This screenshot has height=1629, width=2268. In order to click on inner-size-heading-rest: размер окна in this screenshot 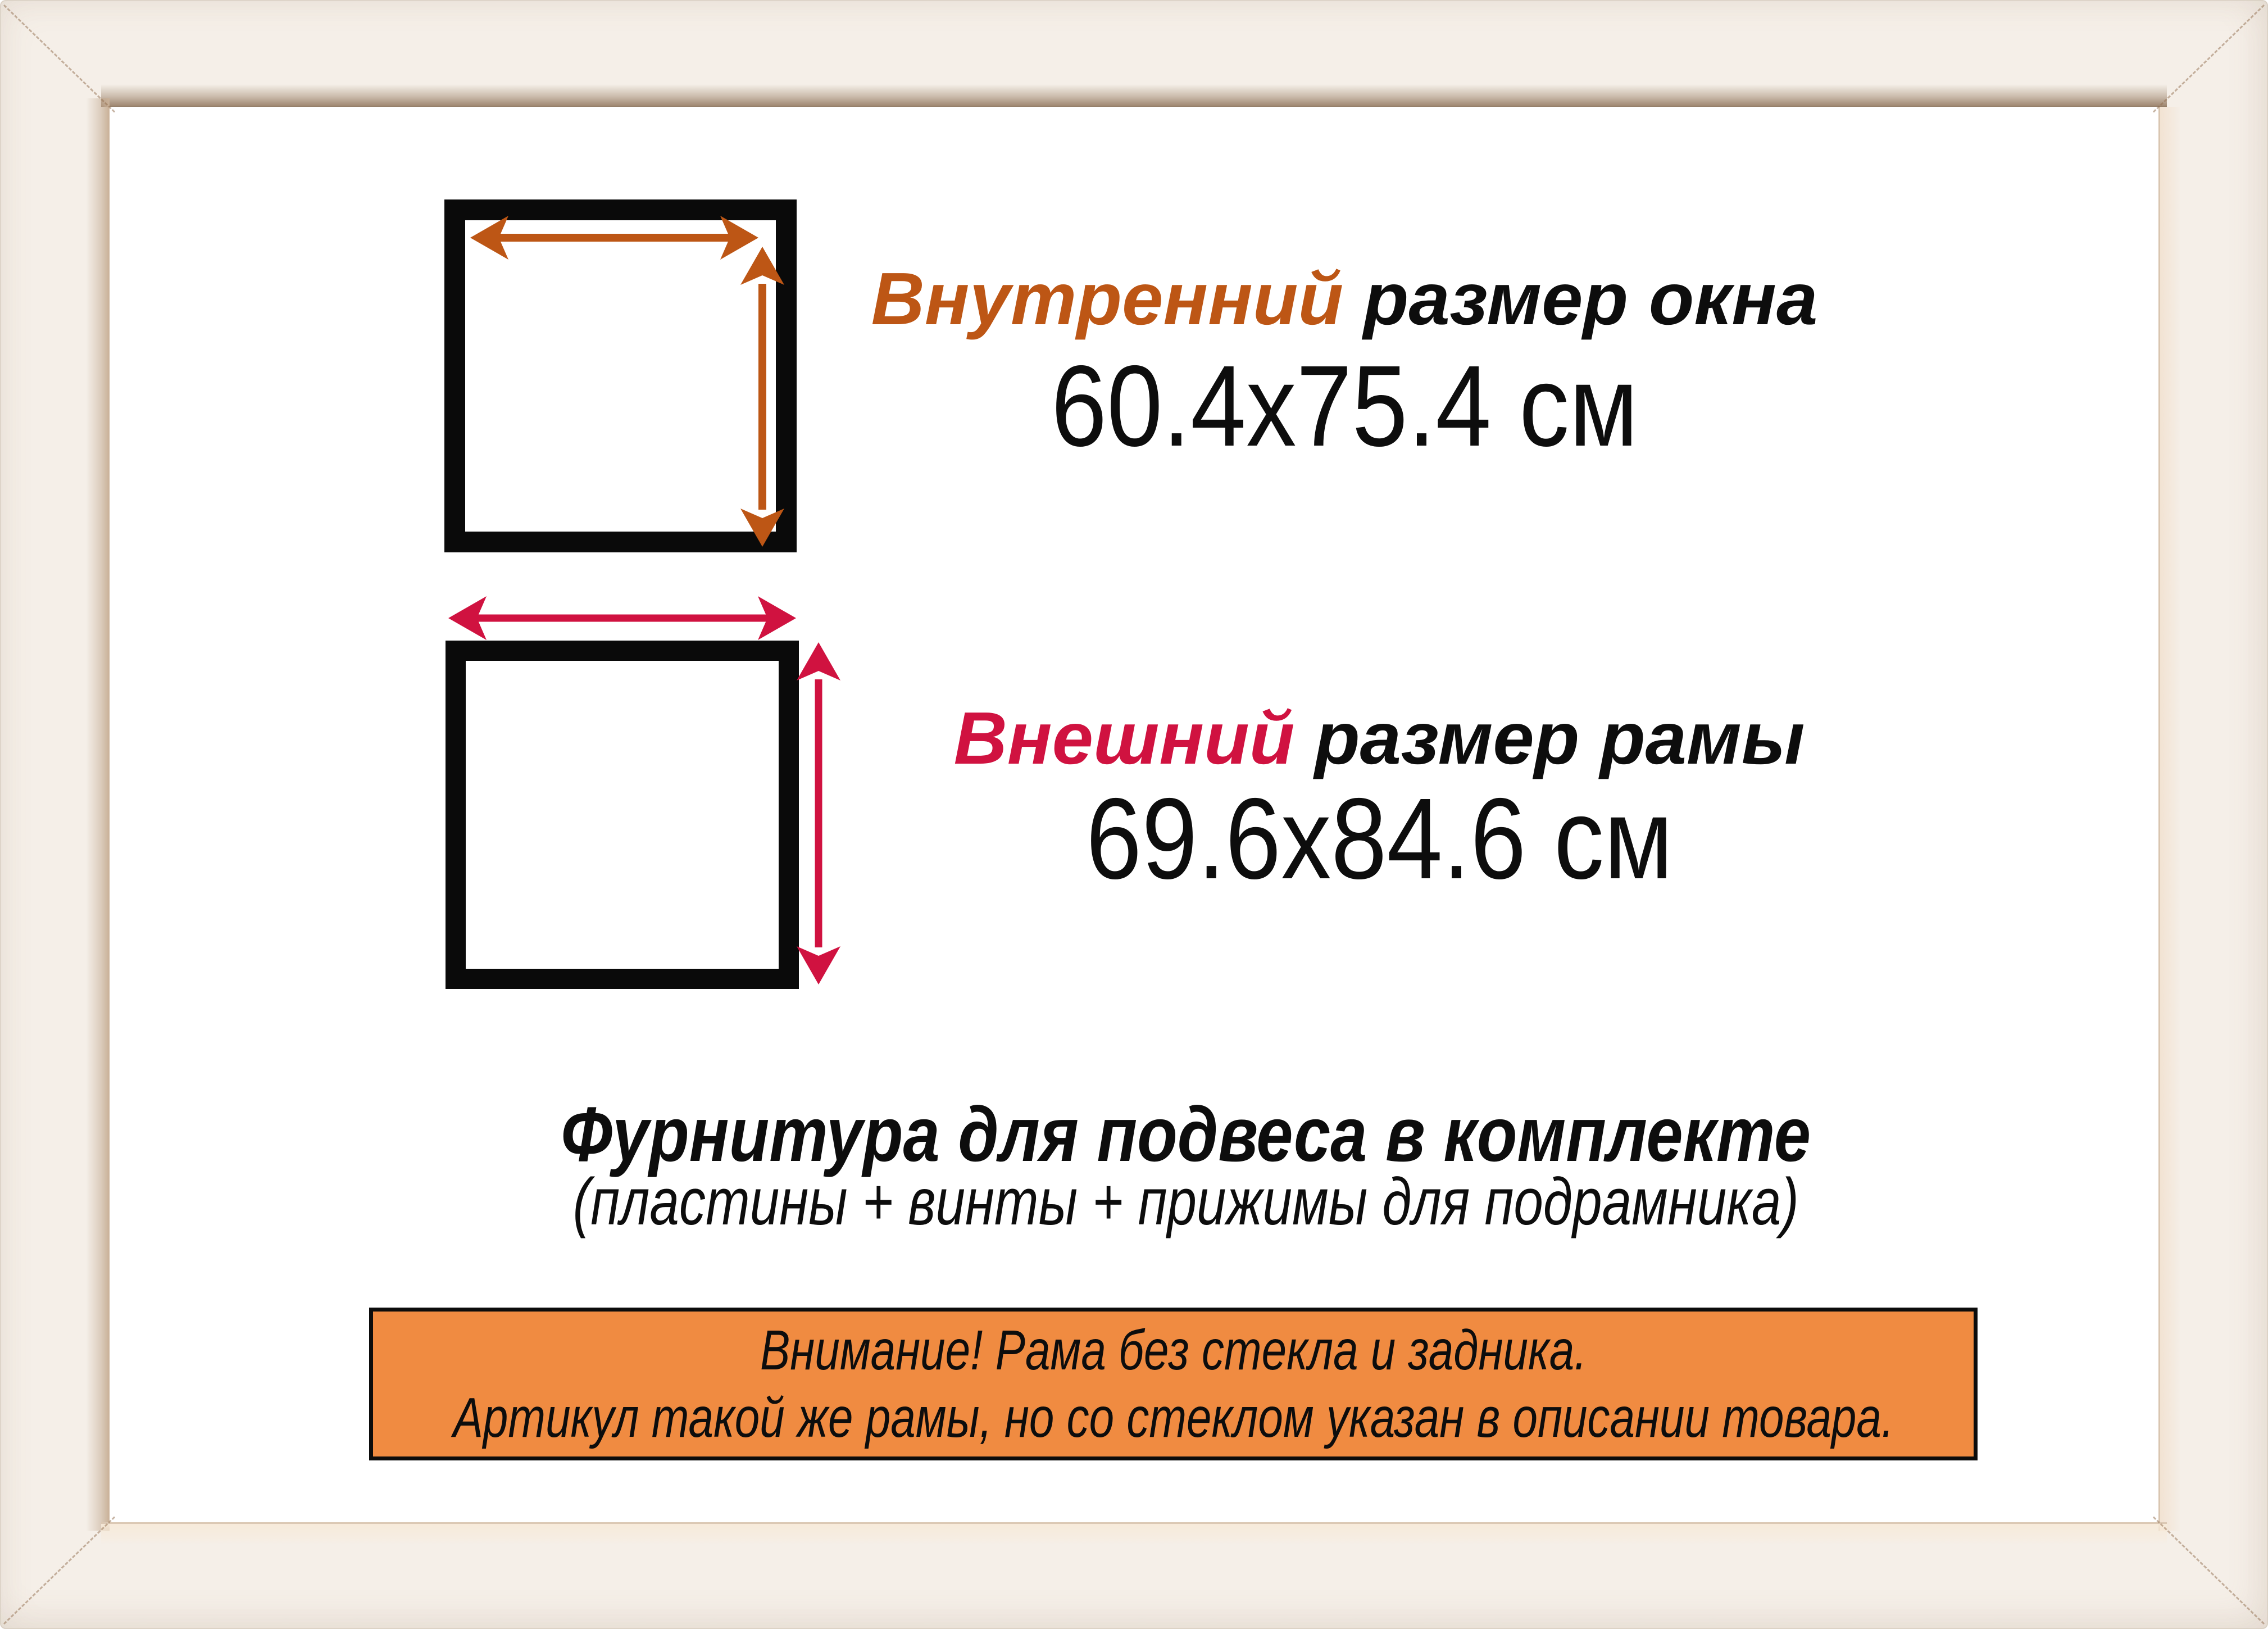, I will do `click(1590, 298)`.